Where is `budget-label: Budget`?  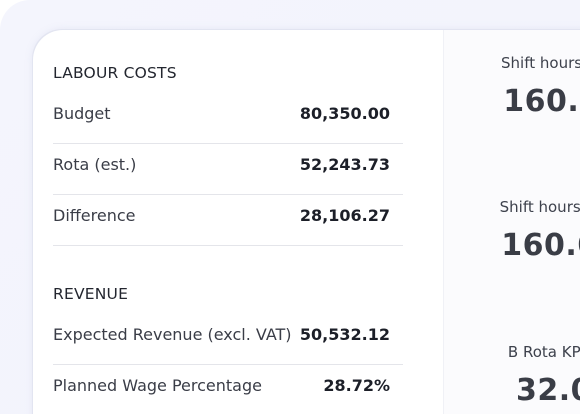
budget-label: Budget is located at coordinates (82, 113).